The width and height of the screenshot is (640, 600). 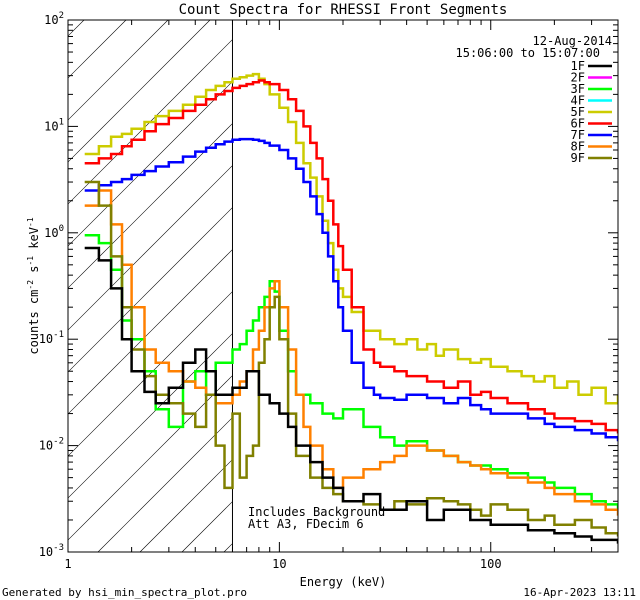 I want to click on legend-label-8F: 8F, so click(x=578, y=147).